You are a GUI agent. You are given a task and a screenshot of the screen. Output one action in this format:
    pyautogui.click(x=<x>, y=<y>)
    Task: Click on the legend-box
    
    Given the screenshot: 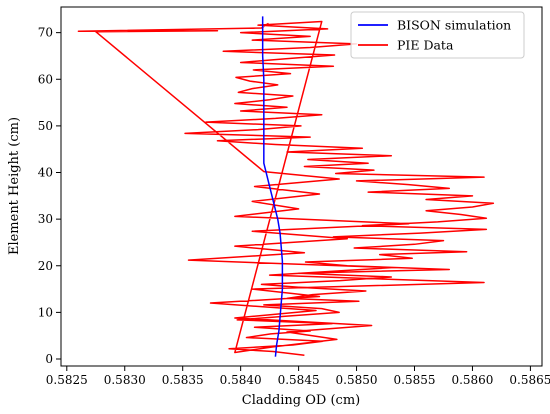 What is the action you would take?
    pyautogui.click(x=437, y=35)
    